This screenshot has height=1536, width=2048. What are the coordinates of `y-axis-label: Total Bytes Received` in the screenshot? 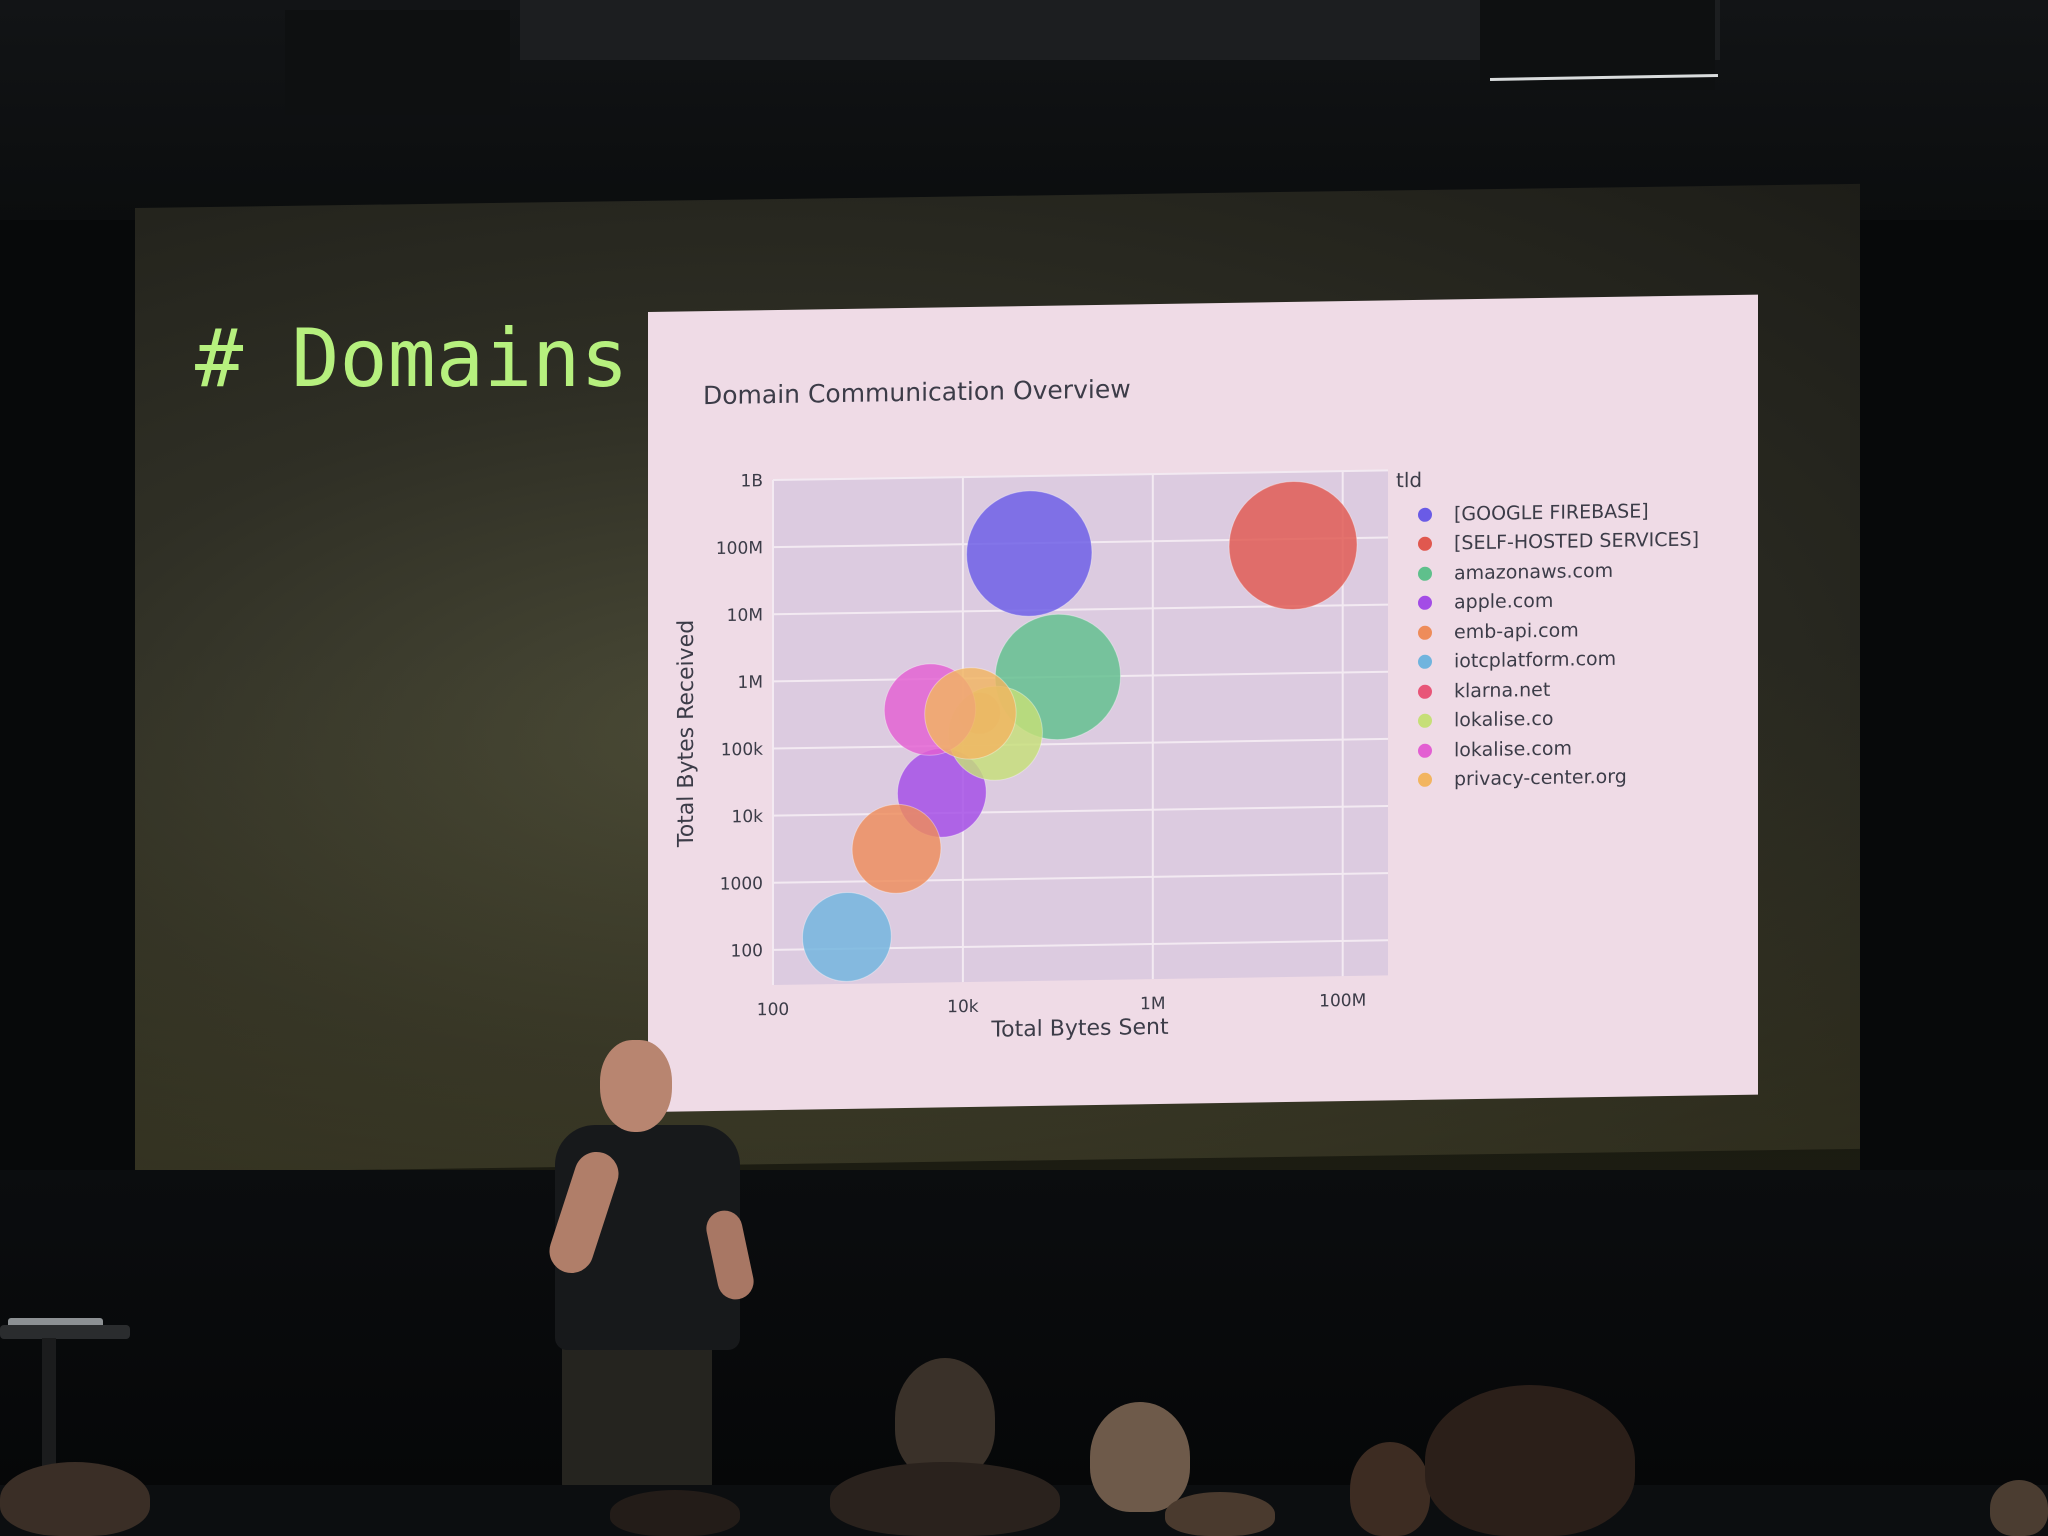 It's located at (686, 734).